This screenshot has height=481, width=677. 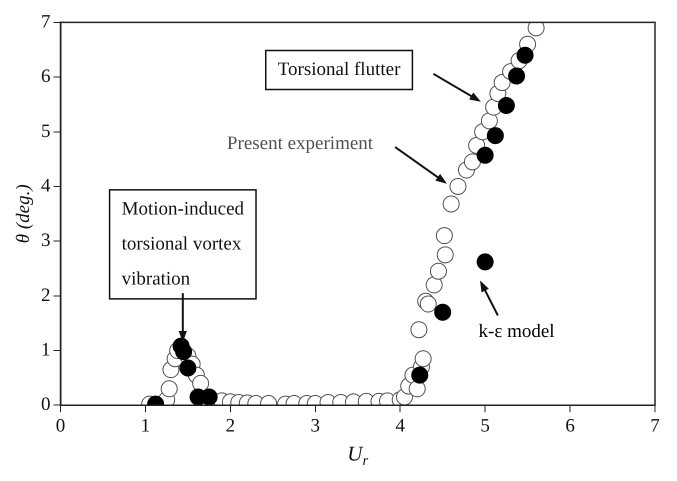 What do you see at coordinates (400, 426) in the screenshot?
I see `x-tick-label: 4` at bounding box center [400, 426].